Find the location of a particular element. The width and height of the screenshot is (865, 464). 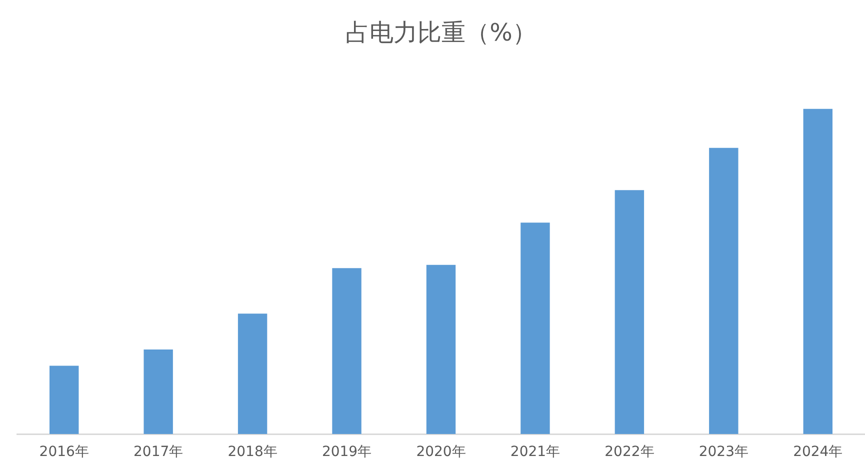

x-tick-label: 2020年 is located at coordinates (441, 452).